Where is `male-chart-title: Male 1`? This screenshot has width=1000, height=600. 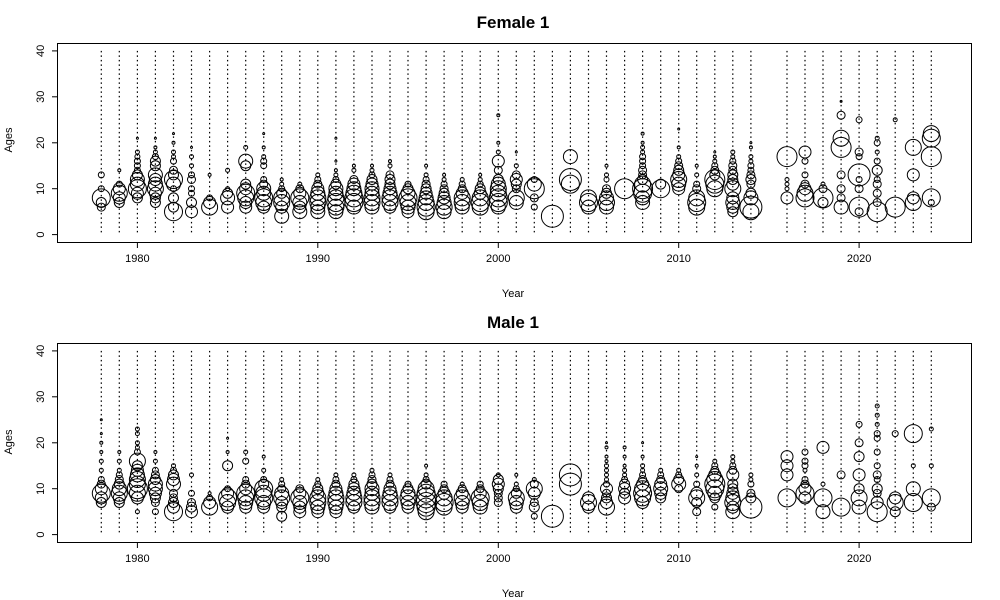
male-chart-title: Male 1 is located at coordinates (513, 322).